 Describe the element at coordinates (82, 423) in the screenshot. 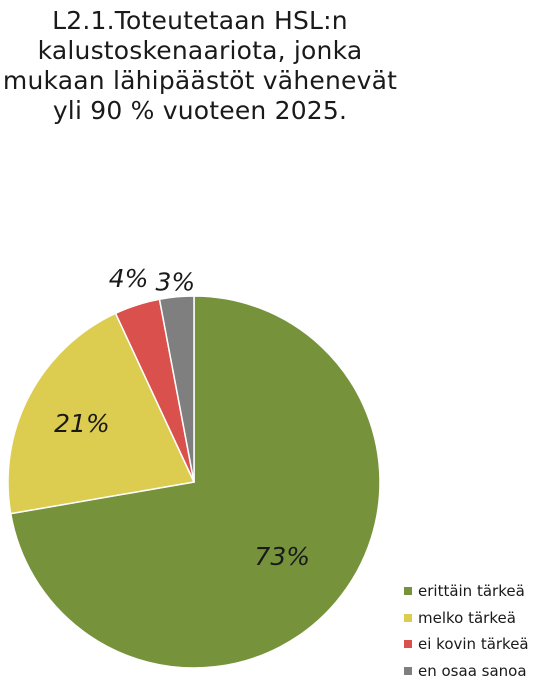

I see `data-label-2: 21%` at that location.